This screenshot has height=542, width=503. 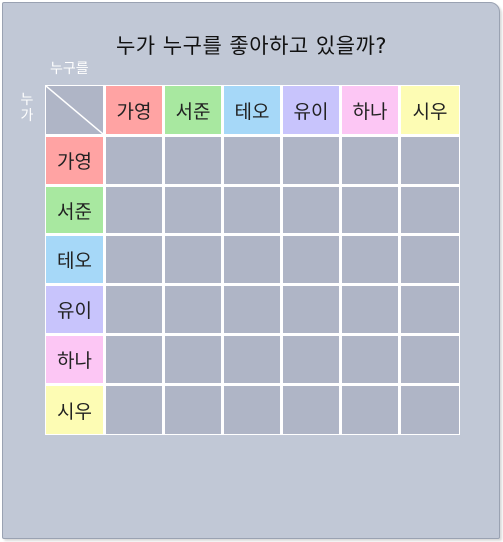 I want to click on page-title: 누가 누구를 좋아하고 있을까?, so click(x=251, y=46).